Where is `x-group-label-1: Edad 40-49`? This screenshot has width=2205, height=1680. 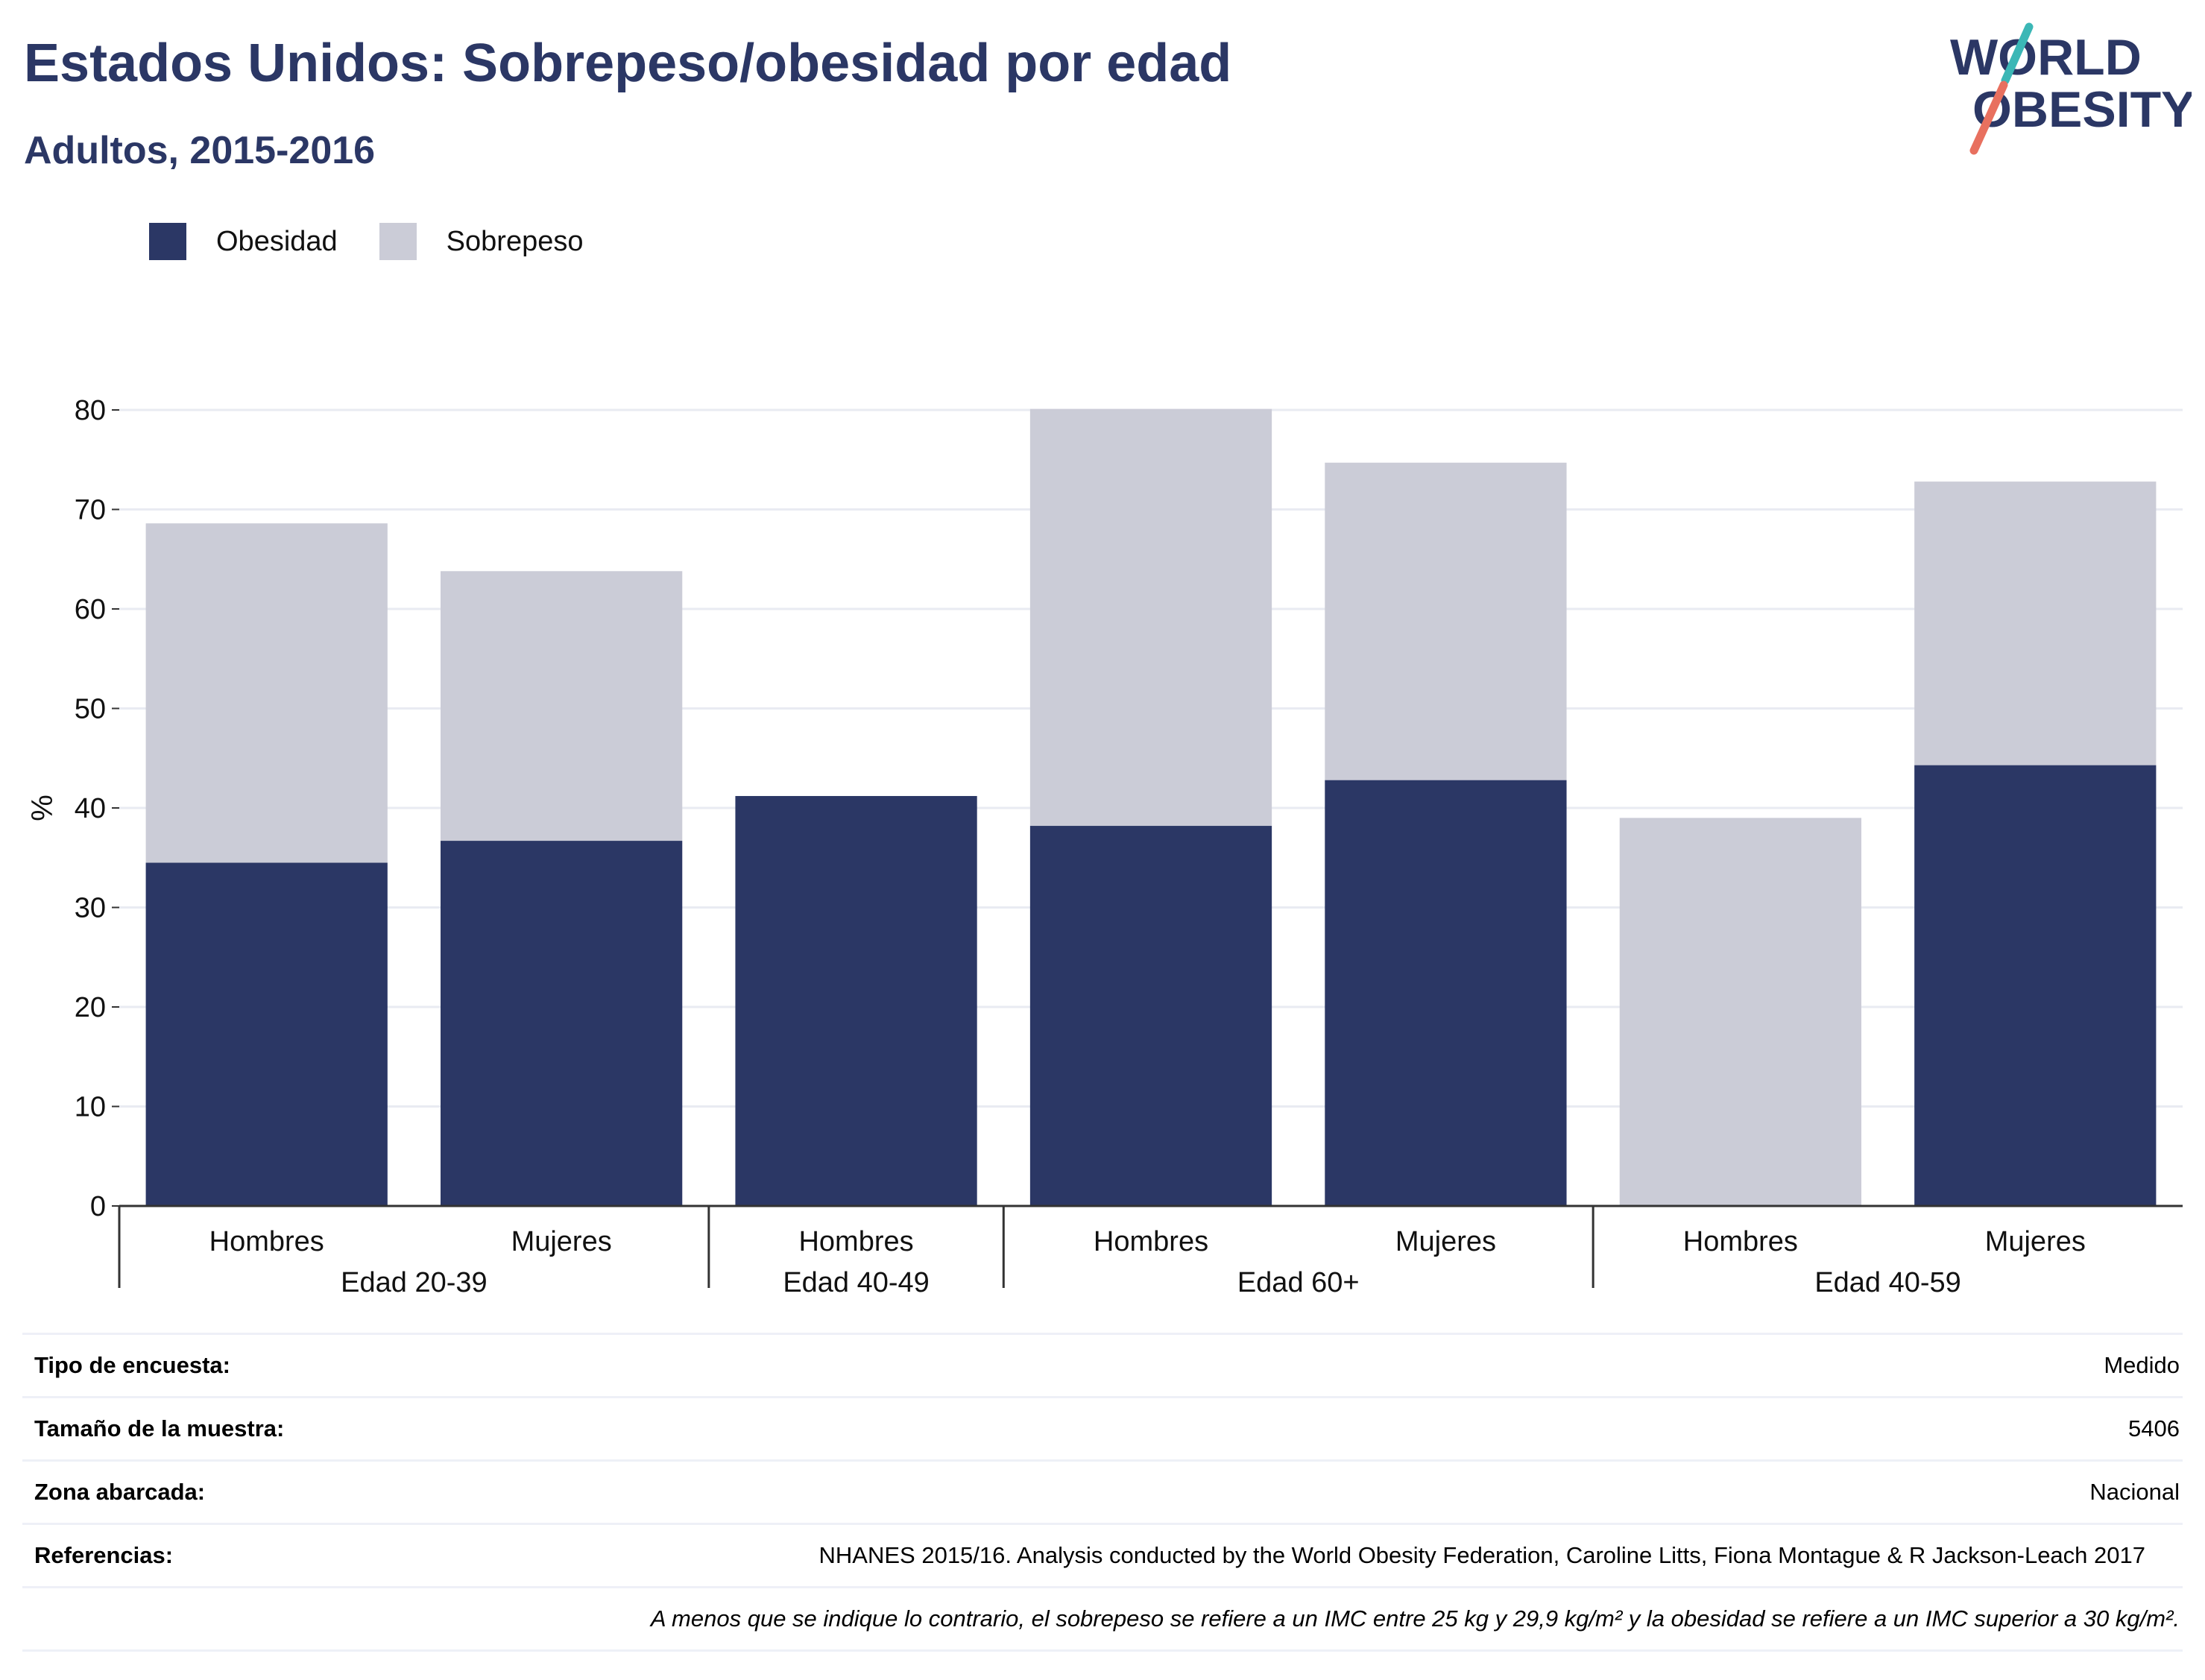
x-group-label-1: Edad 40-49 is located at coordinates (856, 1282).